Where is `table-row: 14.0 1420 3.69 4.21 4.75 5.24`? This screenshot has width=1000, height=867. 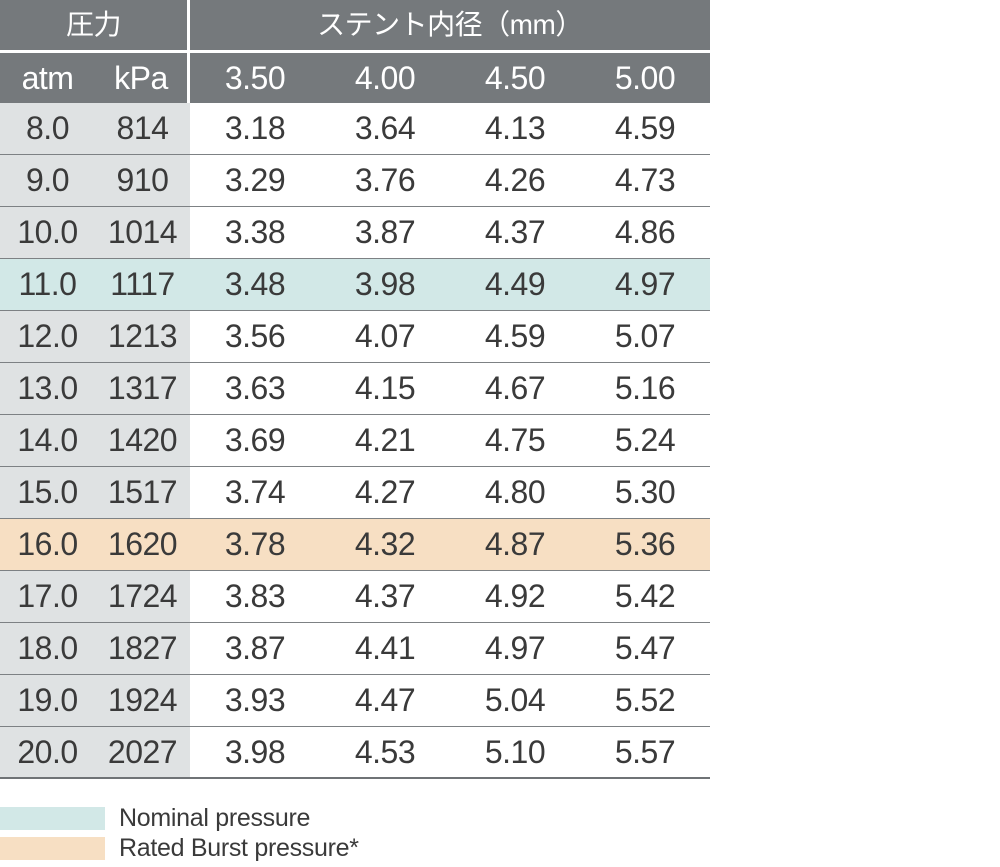
table-row: 14.0 1420 3.69 4.21 4.75 5.24 is located at coordinates (355, 441).